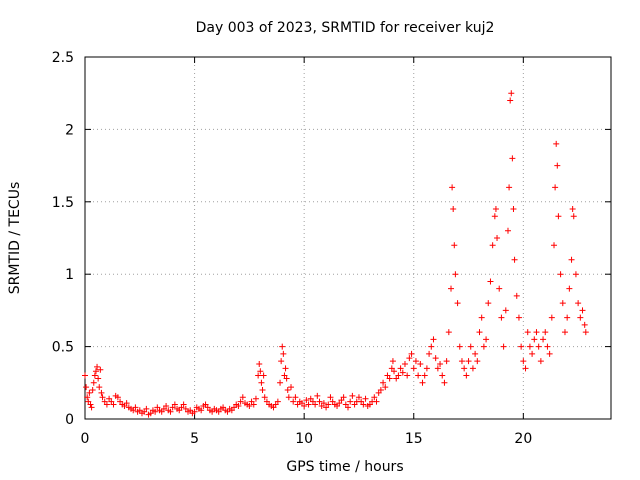 Image resolution: width=640 pixels, height=480 pixels. Describe the element at coordinates (15, 238) in the screenshot. I see `y-axis-label: SRMTID / TECUs` at that location.